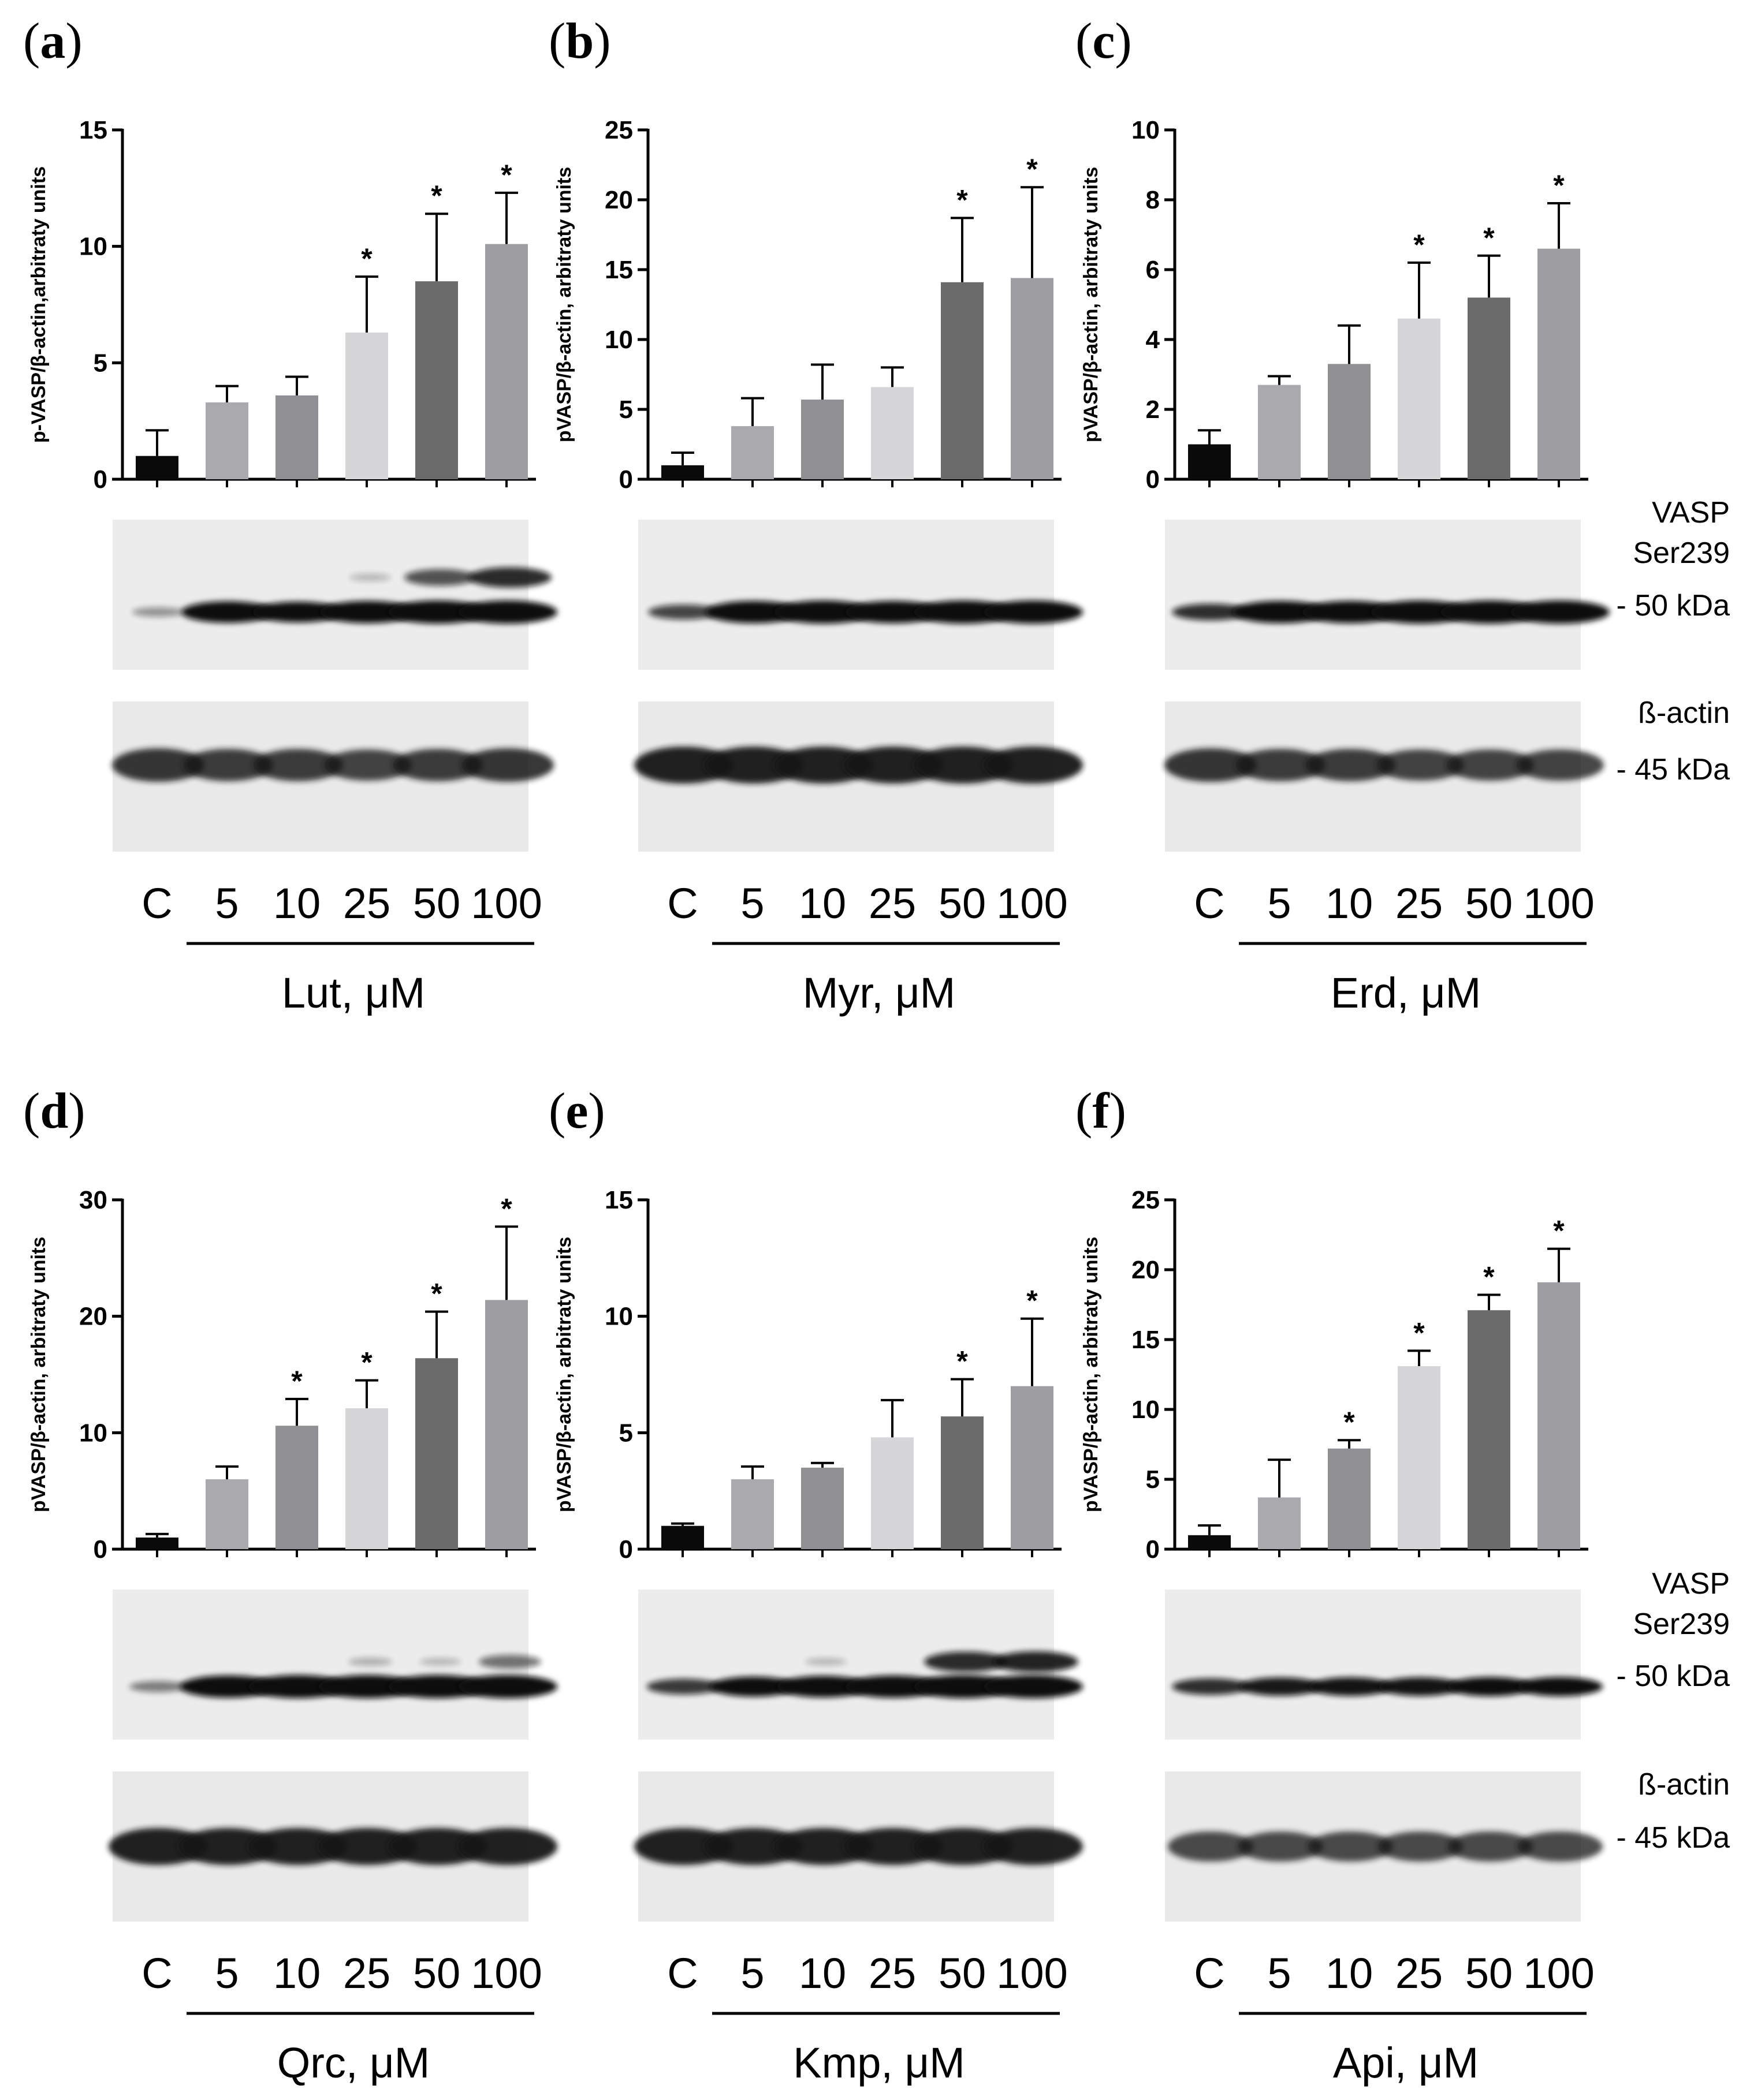 The width and height of the screenshot is (1750, 2100). Describe the element at coordinates (1153, 340) in the screenshot. I see `y-tick-label: 4` at that location.